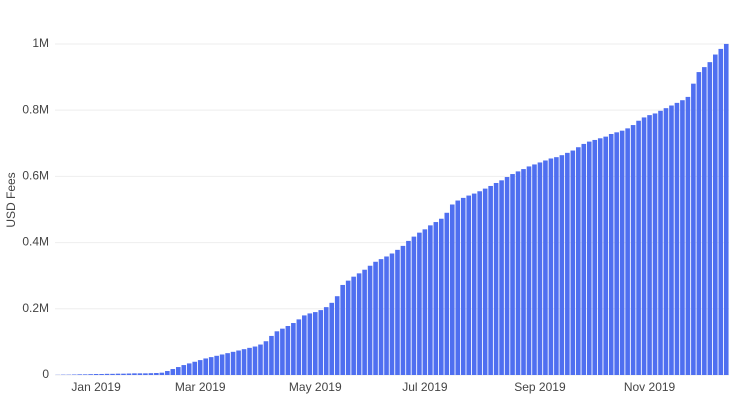  Describe the element at coordinates (35, 109) in the screenshot. I see `y-tick-label: 0.8M` at that location.